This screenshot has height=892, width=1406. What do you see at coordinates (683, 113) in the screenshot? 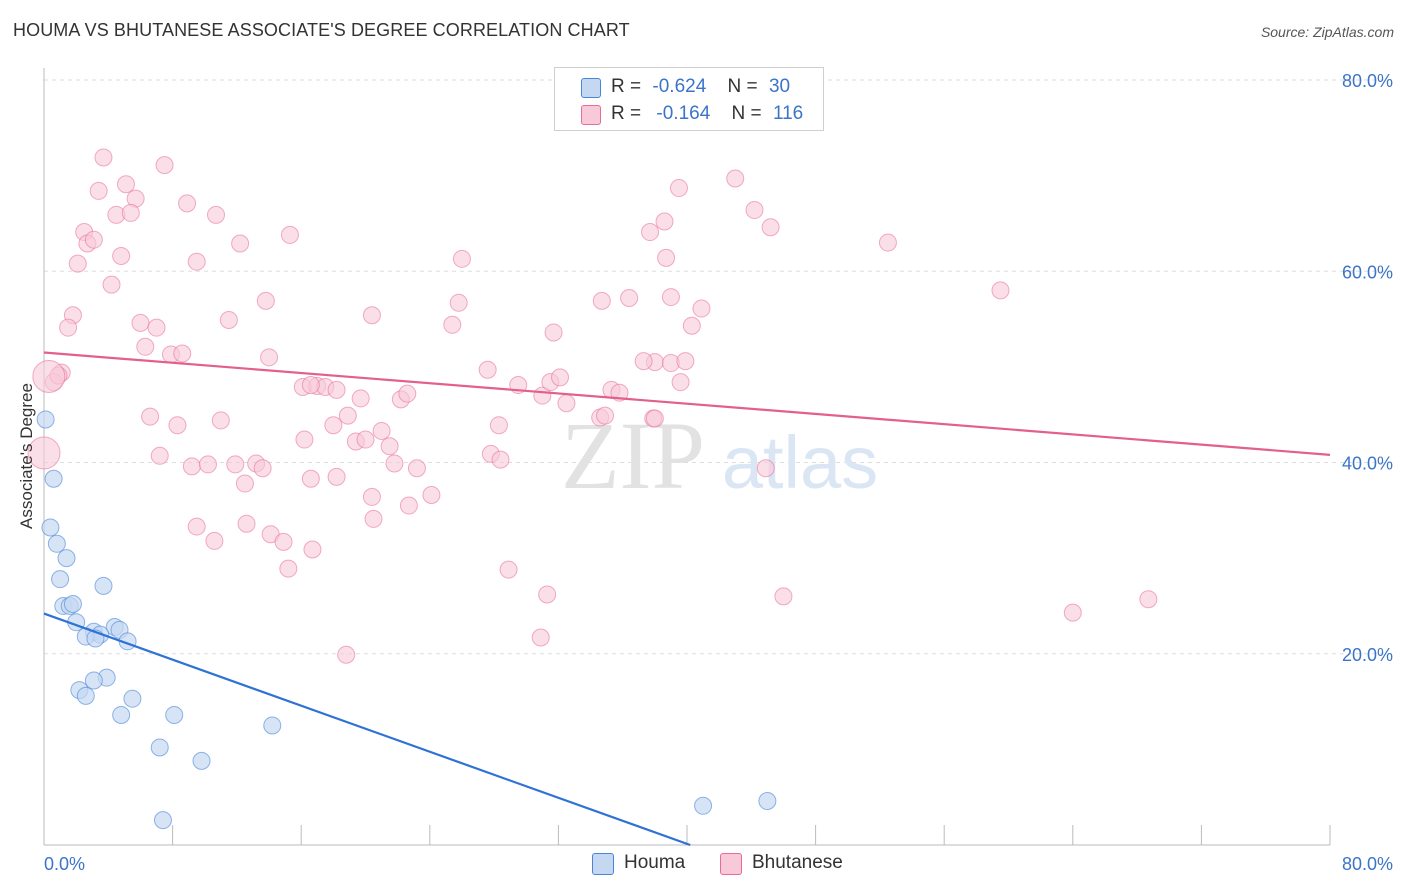
I see `bhutanese-r-value: -0.164` at bounding box center [683, 113].